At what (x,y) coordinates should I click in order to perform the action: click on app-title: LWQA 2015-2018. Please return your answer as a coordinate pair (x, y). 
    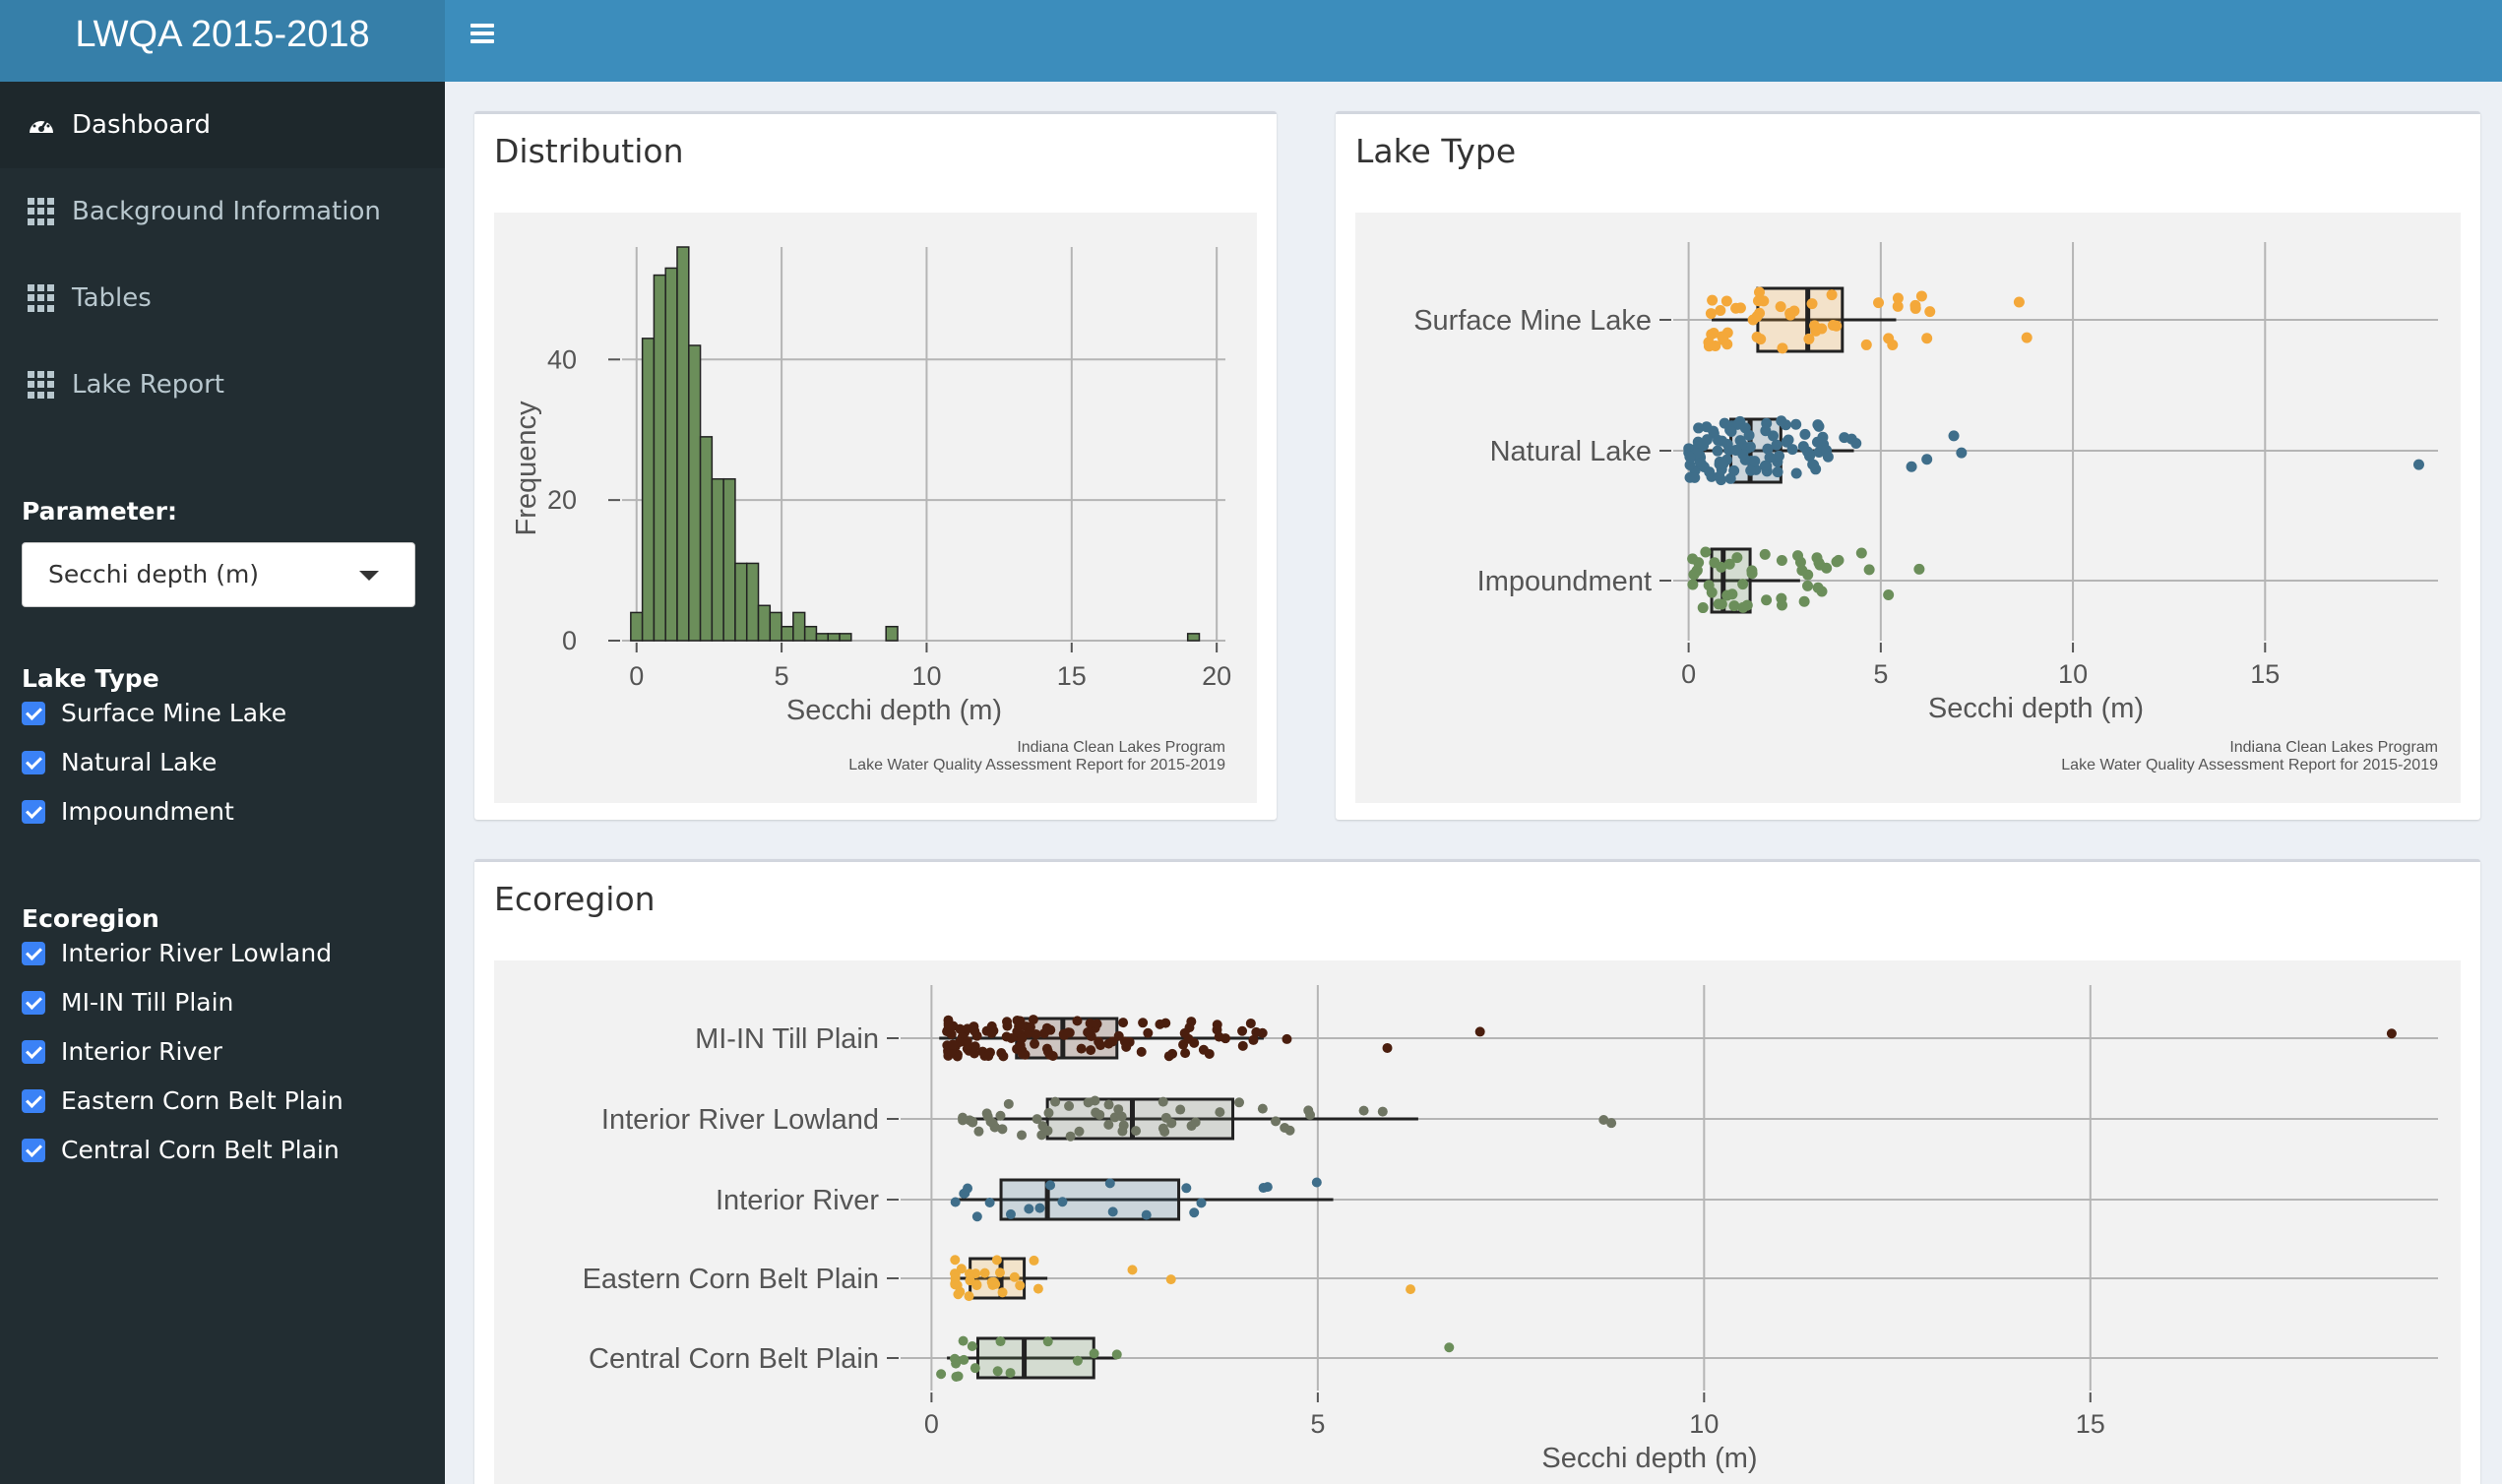
    Looking at the image, I should click on (223, 41).